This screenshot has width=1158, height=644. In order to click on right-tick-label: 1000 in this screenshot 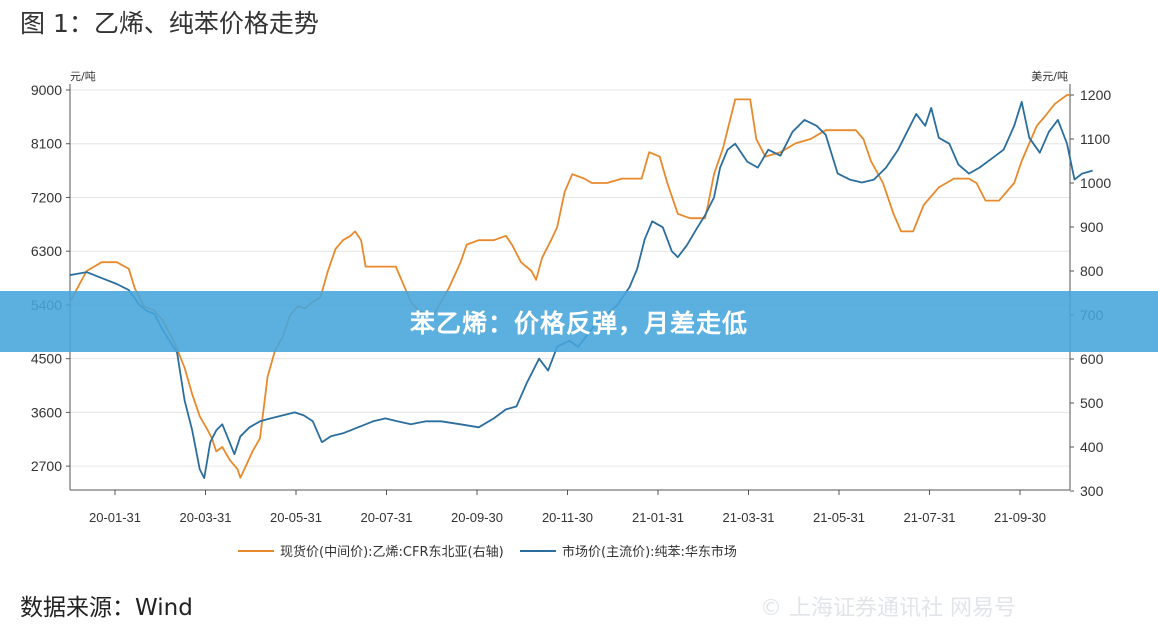, I will do `click(1095, 183)`.